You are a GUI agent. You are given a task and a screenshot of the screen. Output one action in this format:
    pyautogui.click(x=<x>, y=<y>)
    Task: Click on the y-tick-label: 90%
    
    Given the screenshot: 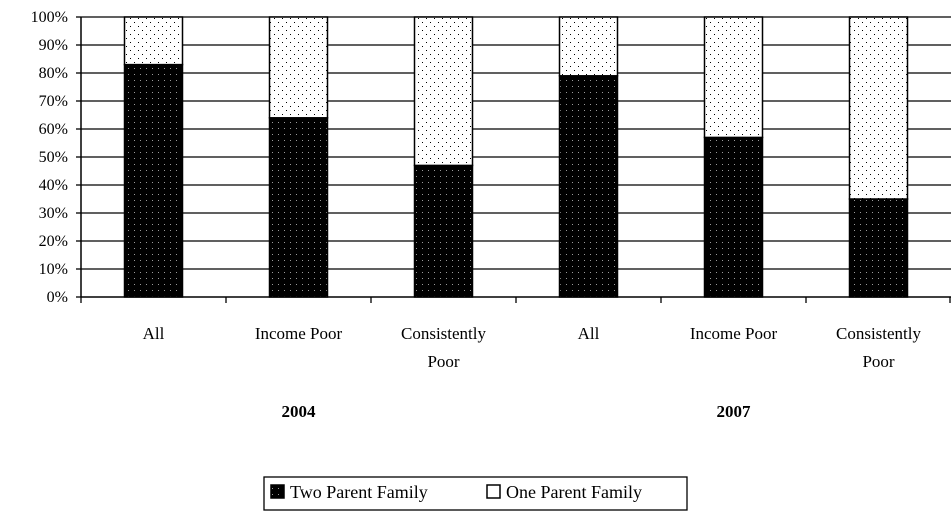 What is the action you would take?
    pyautogui.click(x=53, y=45)
    